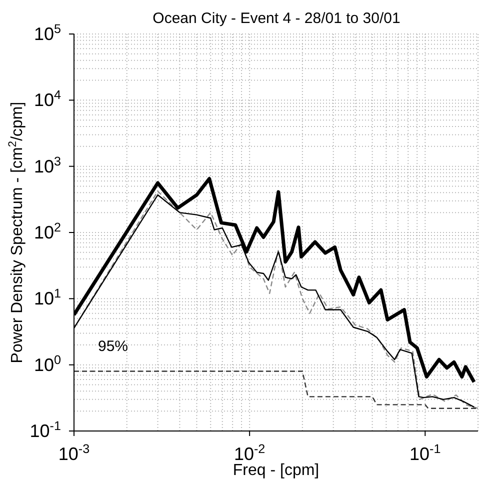  Describe the element at coordinates (47, 297) in the screenshot. I see `y-tick-label: 10$^{1}$` at that location.